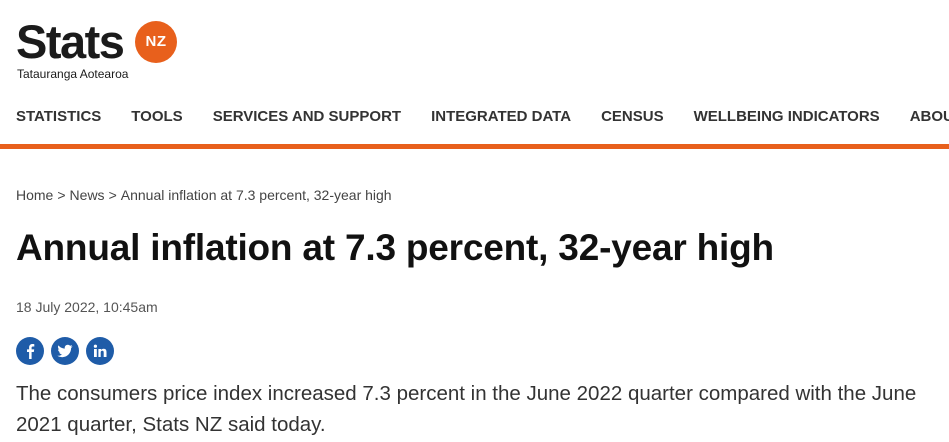 This screenshot has height=442, width=949. I want to click on nav-item-tools: TOOLS, so click(157, 116).